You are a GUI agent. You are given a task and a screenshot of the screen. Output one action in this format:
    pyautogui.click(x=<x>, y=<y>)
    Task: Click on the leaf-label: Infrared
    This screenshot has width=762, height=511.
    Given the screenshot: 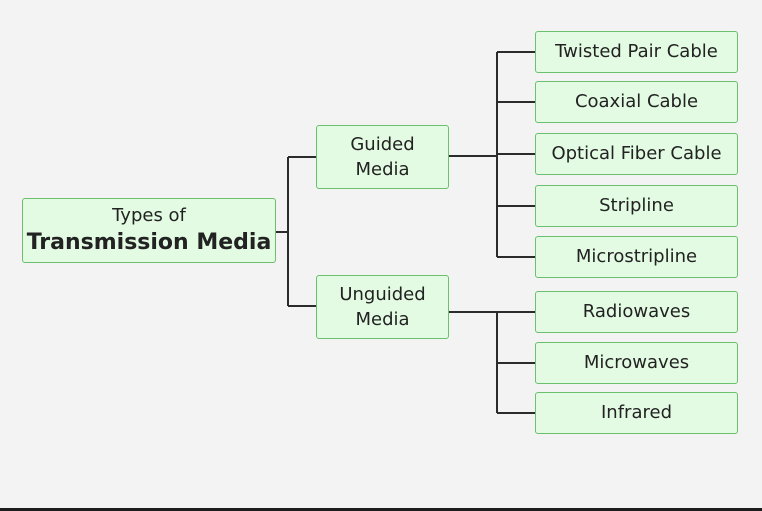 What is the action you would take?
    pyautogui.click(x=636, y=413)
    